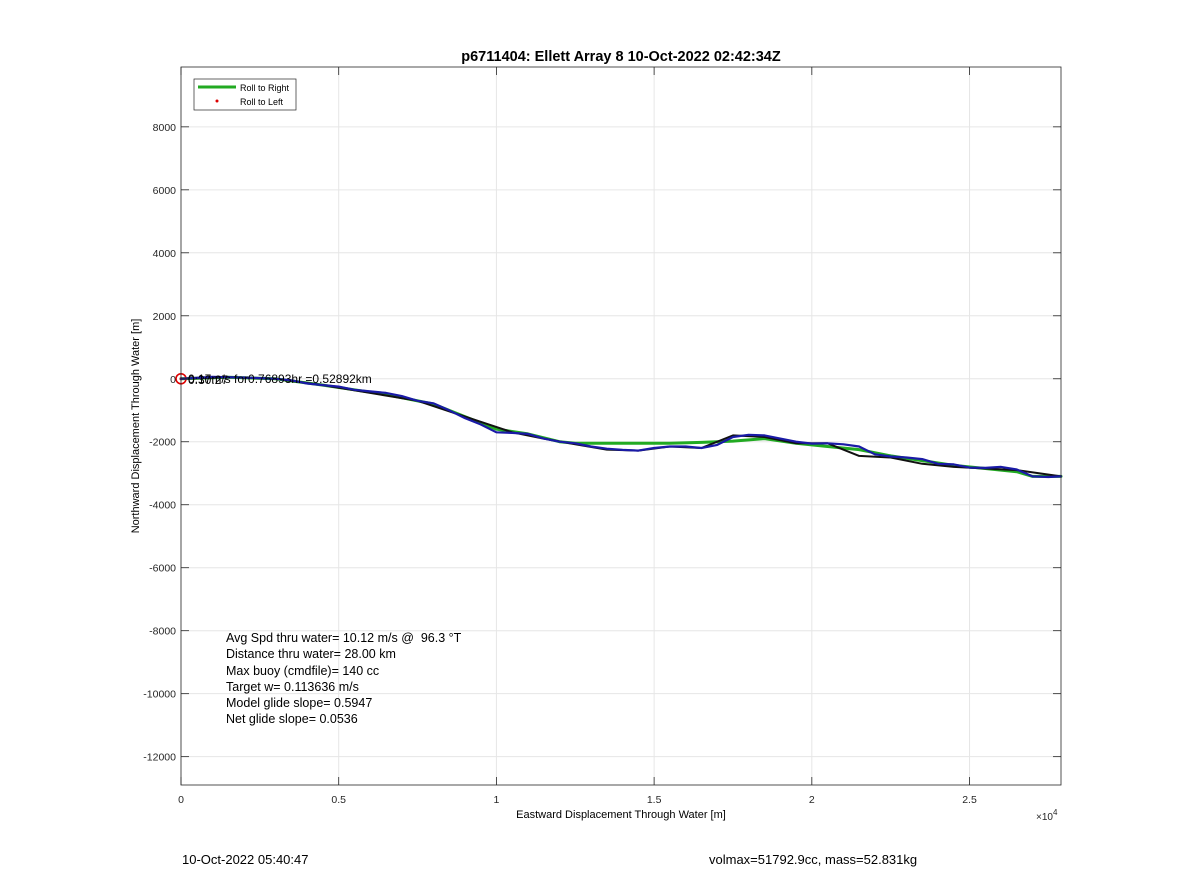 Image resolution: width=1200 pixels, height=885 pixels. I want to click on x-tick-label: 1.5, so click(654, 800).